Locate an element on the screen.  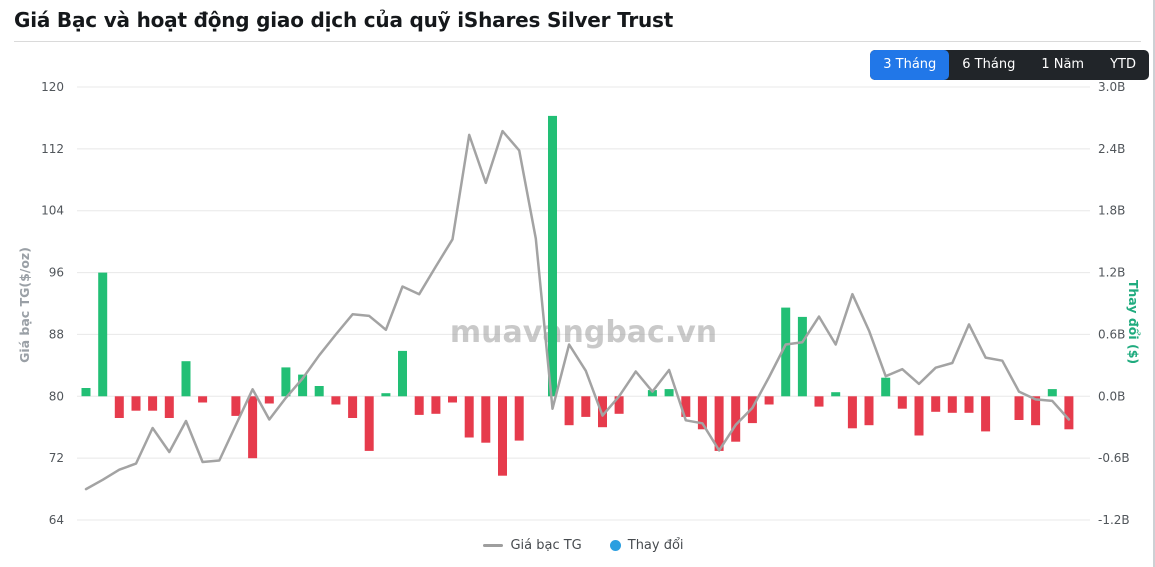
right-axis-tick-label: -0.6B is located at coordinates (1114, 458).